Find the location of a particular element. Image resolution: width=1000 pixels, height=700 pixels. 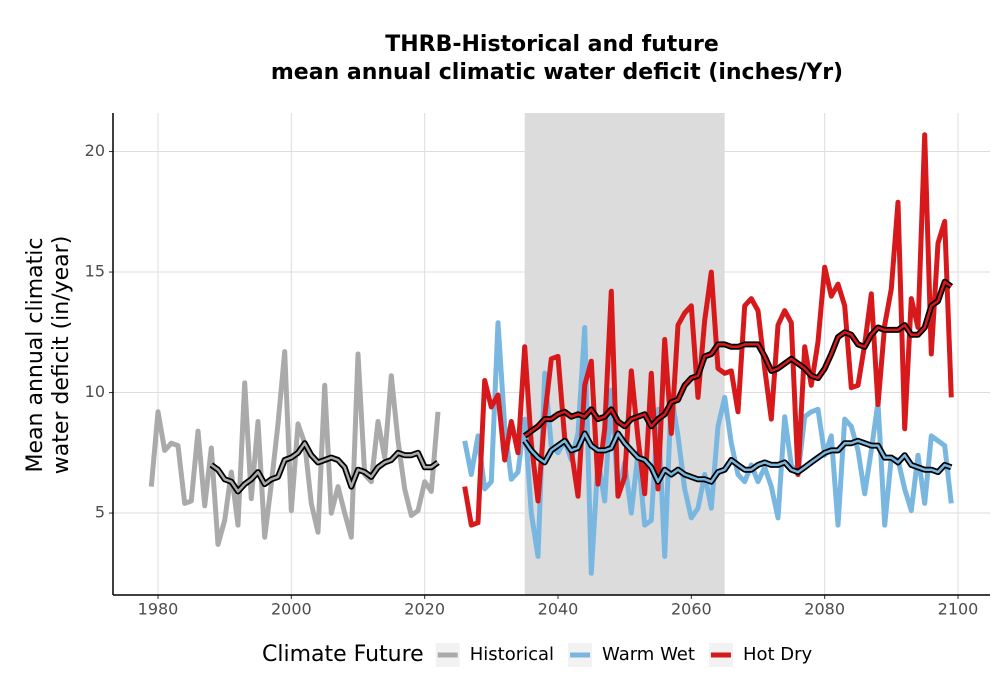

x-tick-label: 2000 is located at coordinates (291, 609).